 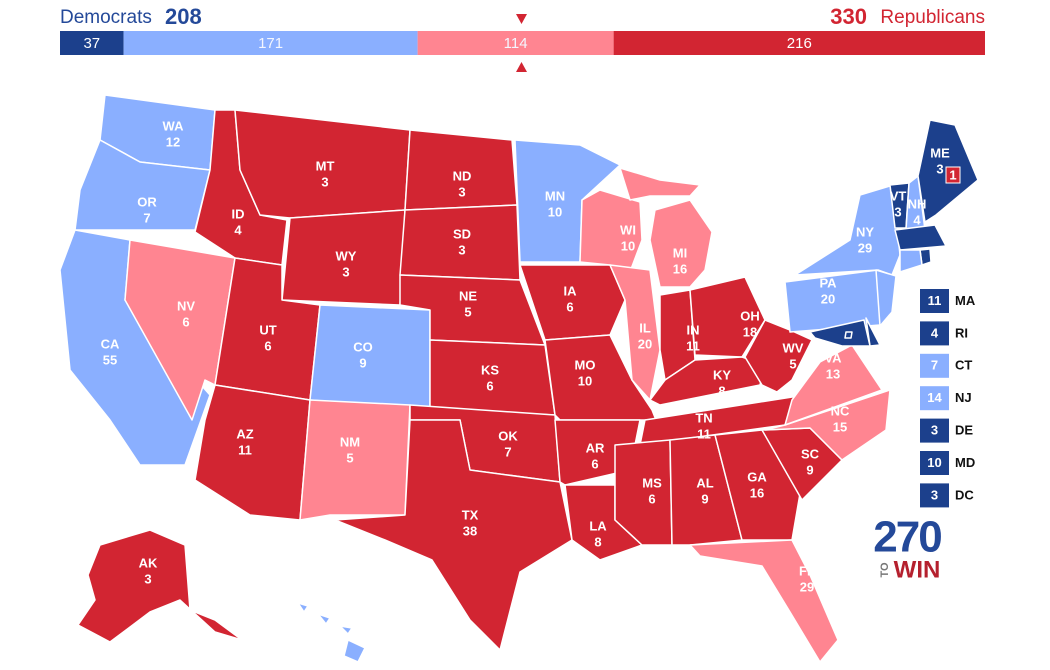 I want to click on logo-to: TO, so click(x=885, y=570).